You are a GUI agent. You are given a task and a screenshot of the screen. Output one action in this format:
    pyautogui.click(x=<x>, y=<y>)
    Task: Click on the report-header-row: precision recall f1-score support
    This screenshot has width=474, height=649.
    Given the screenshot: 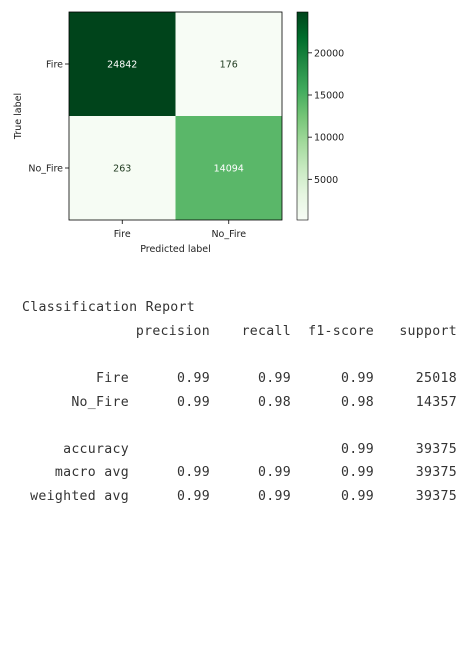 What is the action you would take?
    pyautogui.click(x=242, y=332)
    